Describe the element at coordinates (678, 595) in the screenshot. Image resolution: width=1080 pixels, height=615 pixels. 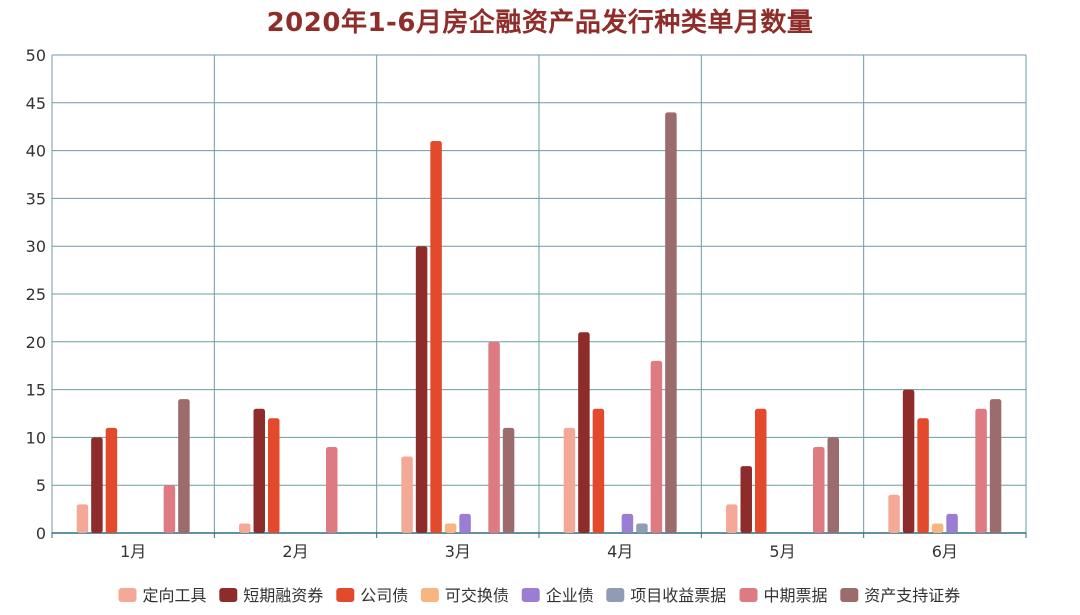
I see `legend-label: 项目收益票据` at that location.